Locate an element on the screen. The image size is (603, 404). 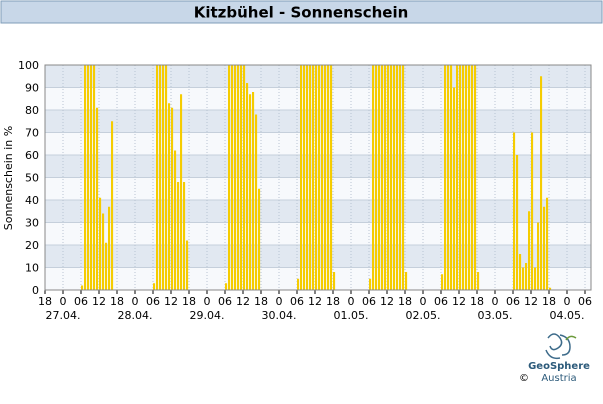
logo-icon is located at coordinates (561, 346).